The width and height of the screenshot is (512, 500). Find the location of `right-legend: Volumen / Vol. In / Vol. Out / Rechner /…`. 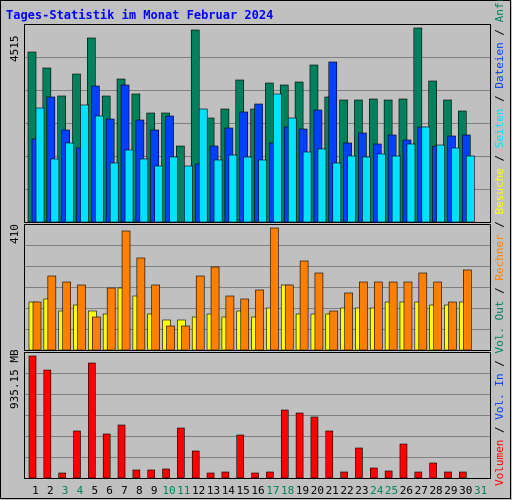

right-legend: Volumen / Vol. In / Vol. Out / Rechner /… is located at coordinates (499, 243).